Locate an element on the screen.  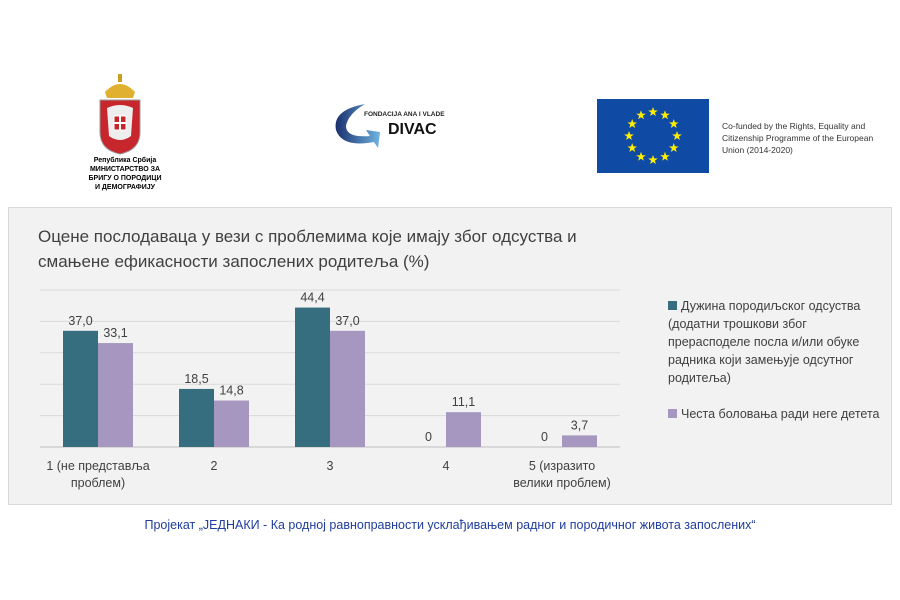
data-label: 44,4 is located at coordinates (312, 298).